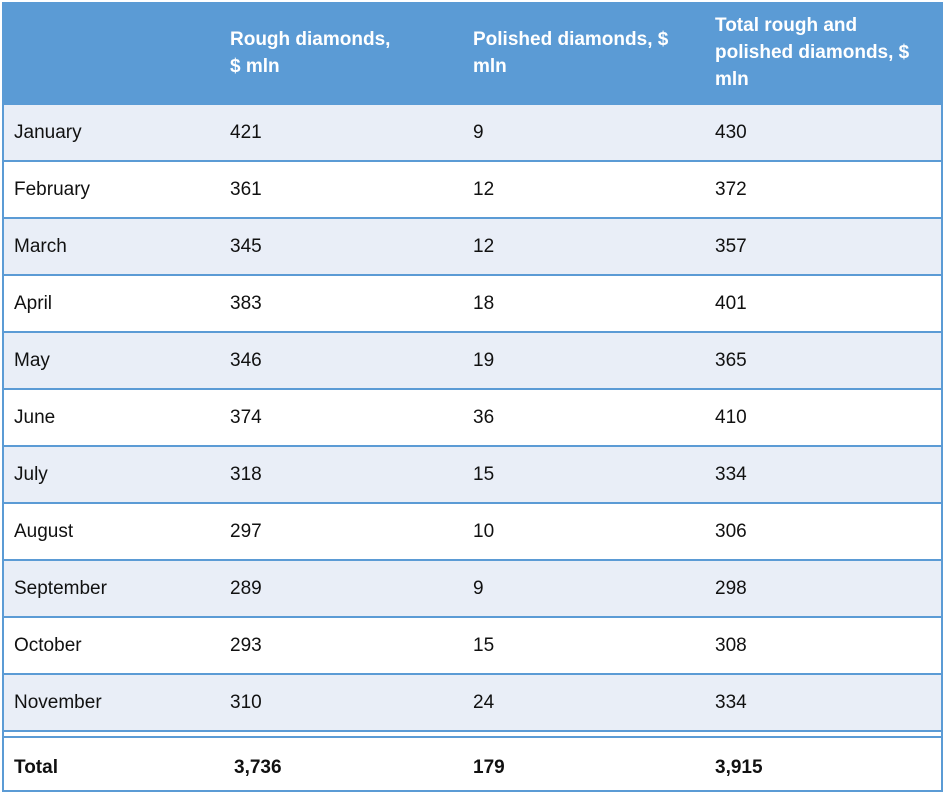 Image resolution: width=947 pixels, height=794 pixels. What do you see at coordinates (484, 417) in the screenshot?
I see `table-cell: 36` at bounding box center [484, 417].